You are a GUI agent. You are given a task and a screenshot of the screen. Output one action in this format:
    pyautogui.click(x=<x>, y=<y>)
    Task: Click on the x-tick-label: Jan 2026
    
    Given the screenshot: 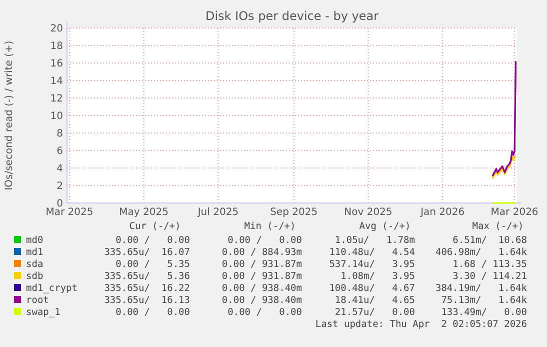 What is the action you would take?
    pyautogui.click(x=442, y=212)
    